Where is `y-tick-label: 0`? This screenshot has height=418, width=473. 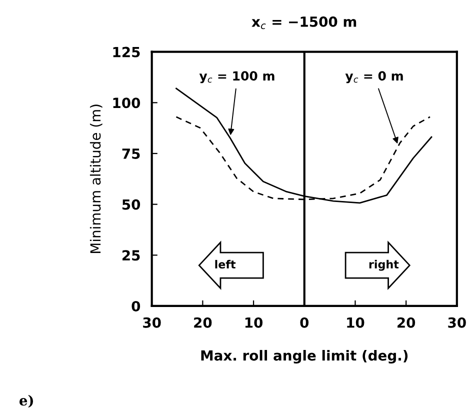
y-tick-label: 0 is located at coordinates (136, 306).